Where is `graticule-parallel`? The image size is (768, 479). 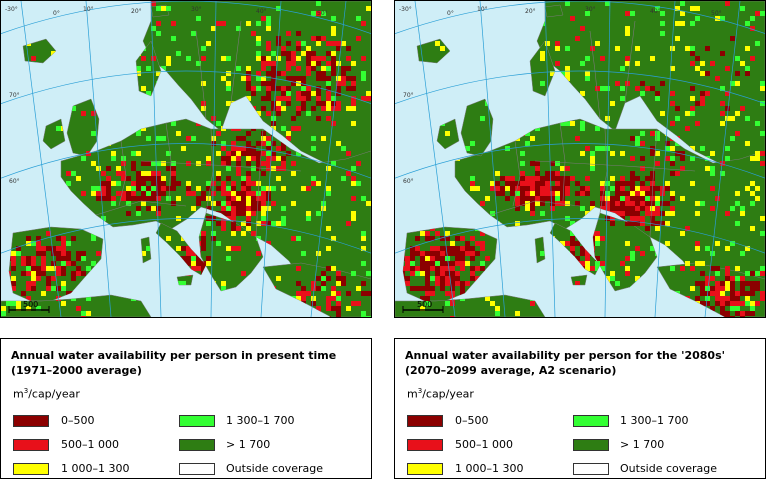
graticule-parallel is located at coordinates (580, 161).